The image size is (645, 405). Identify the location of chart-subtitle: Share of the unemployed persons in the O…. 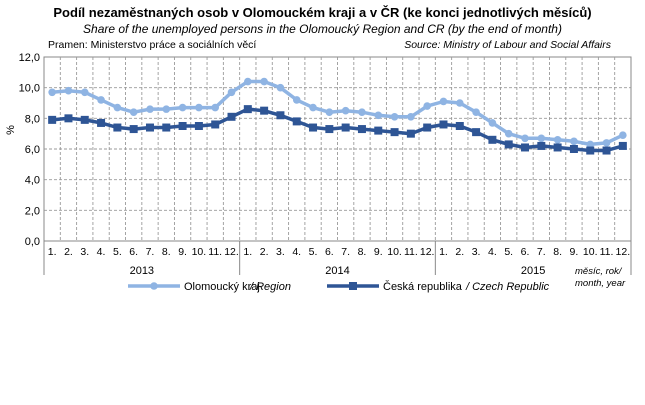
(322, 29).